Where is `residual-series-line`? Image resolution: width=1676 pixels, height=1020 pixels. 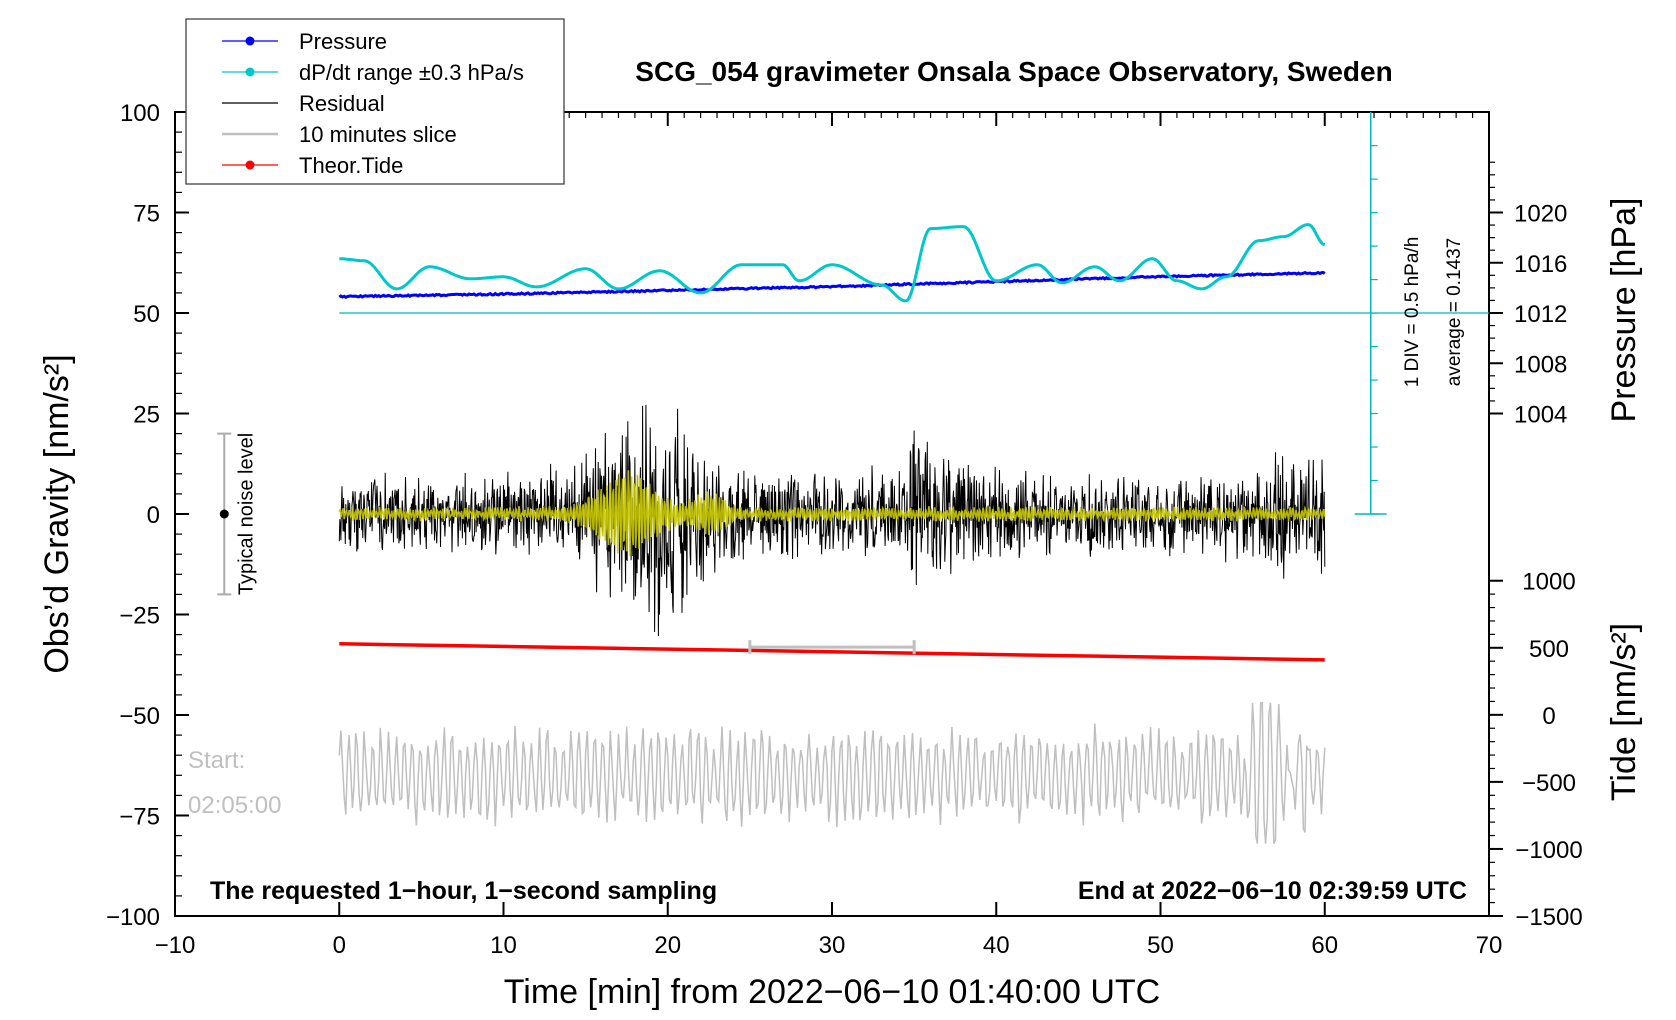 residual-series-line is located at coordinates (832, 520).